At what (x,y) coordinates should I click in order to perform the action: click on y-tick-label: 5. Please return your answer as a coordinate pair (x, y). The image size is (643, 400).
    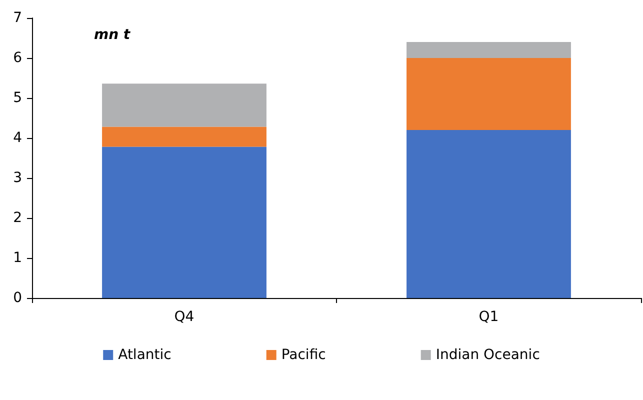
    Looking at the image, I should click on (17, 98).